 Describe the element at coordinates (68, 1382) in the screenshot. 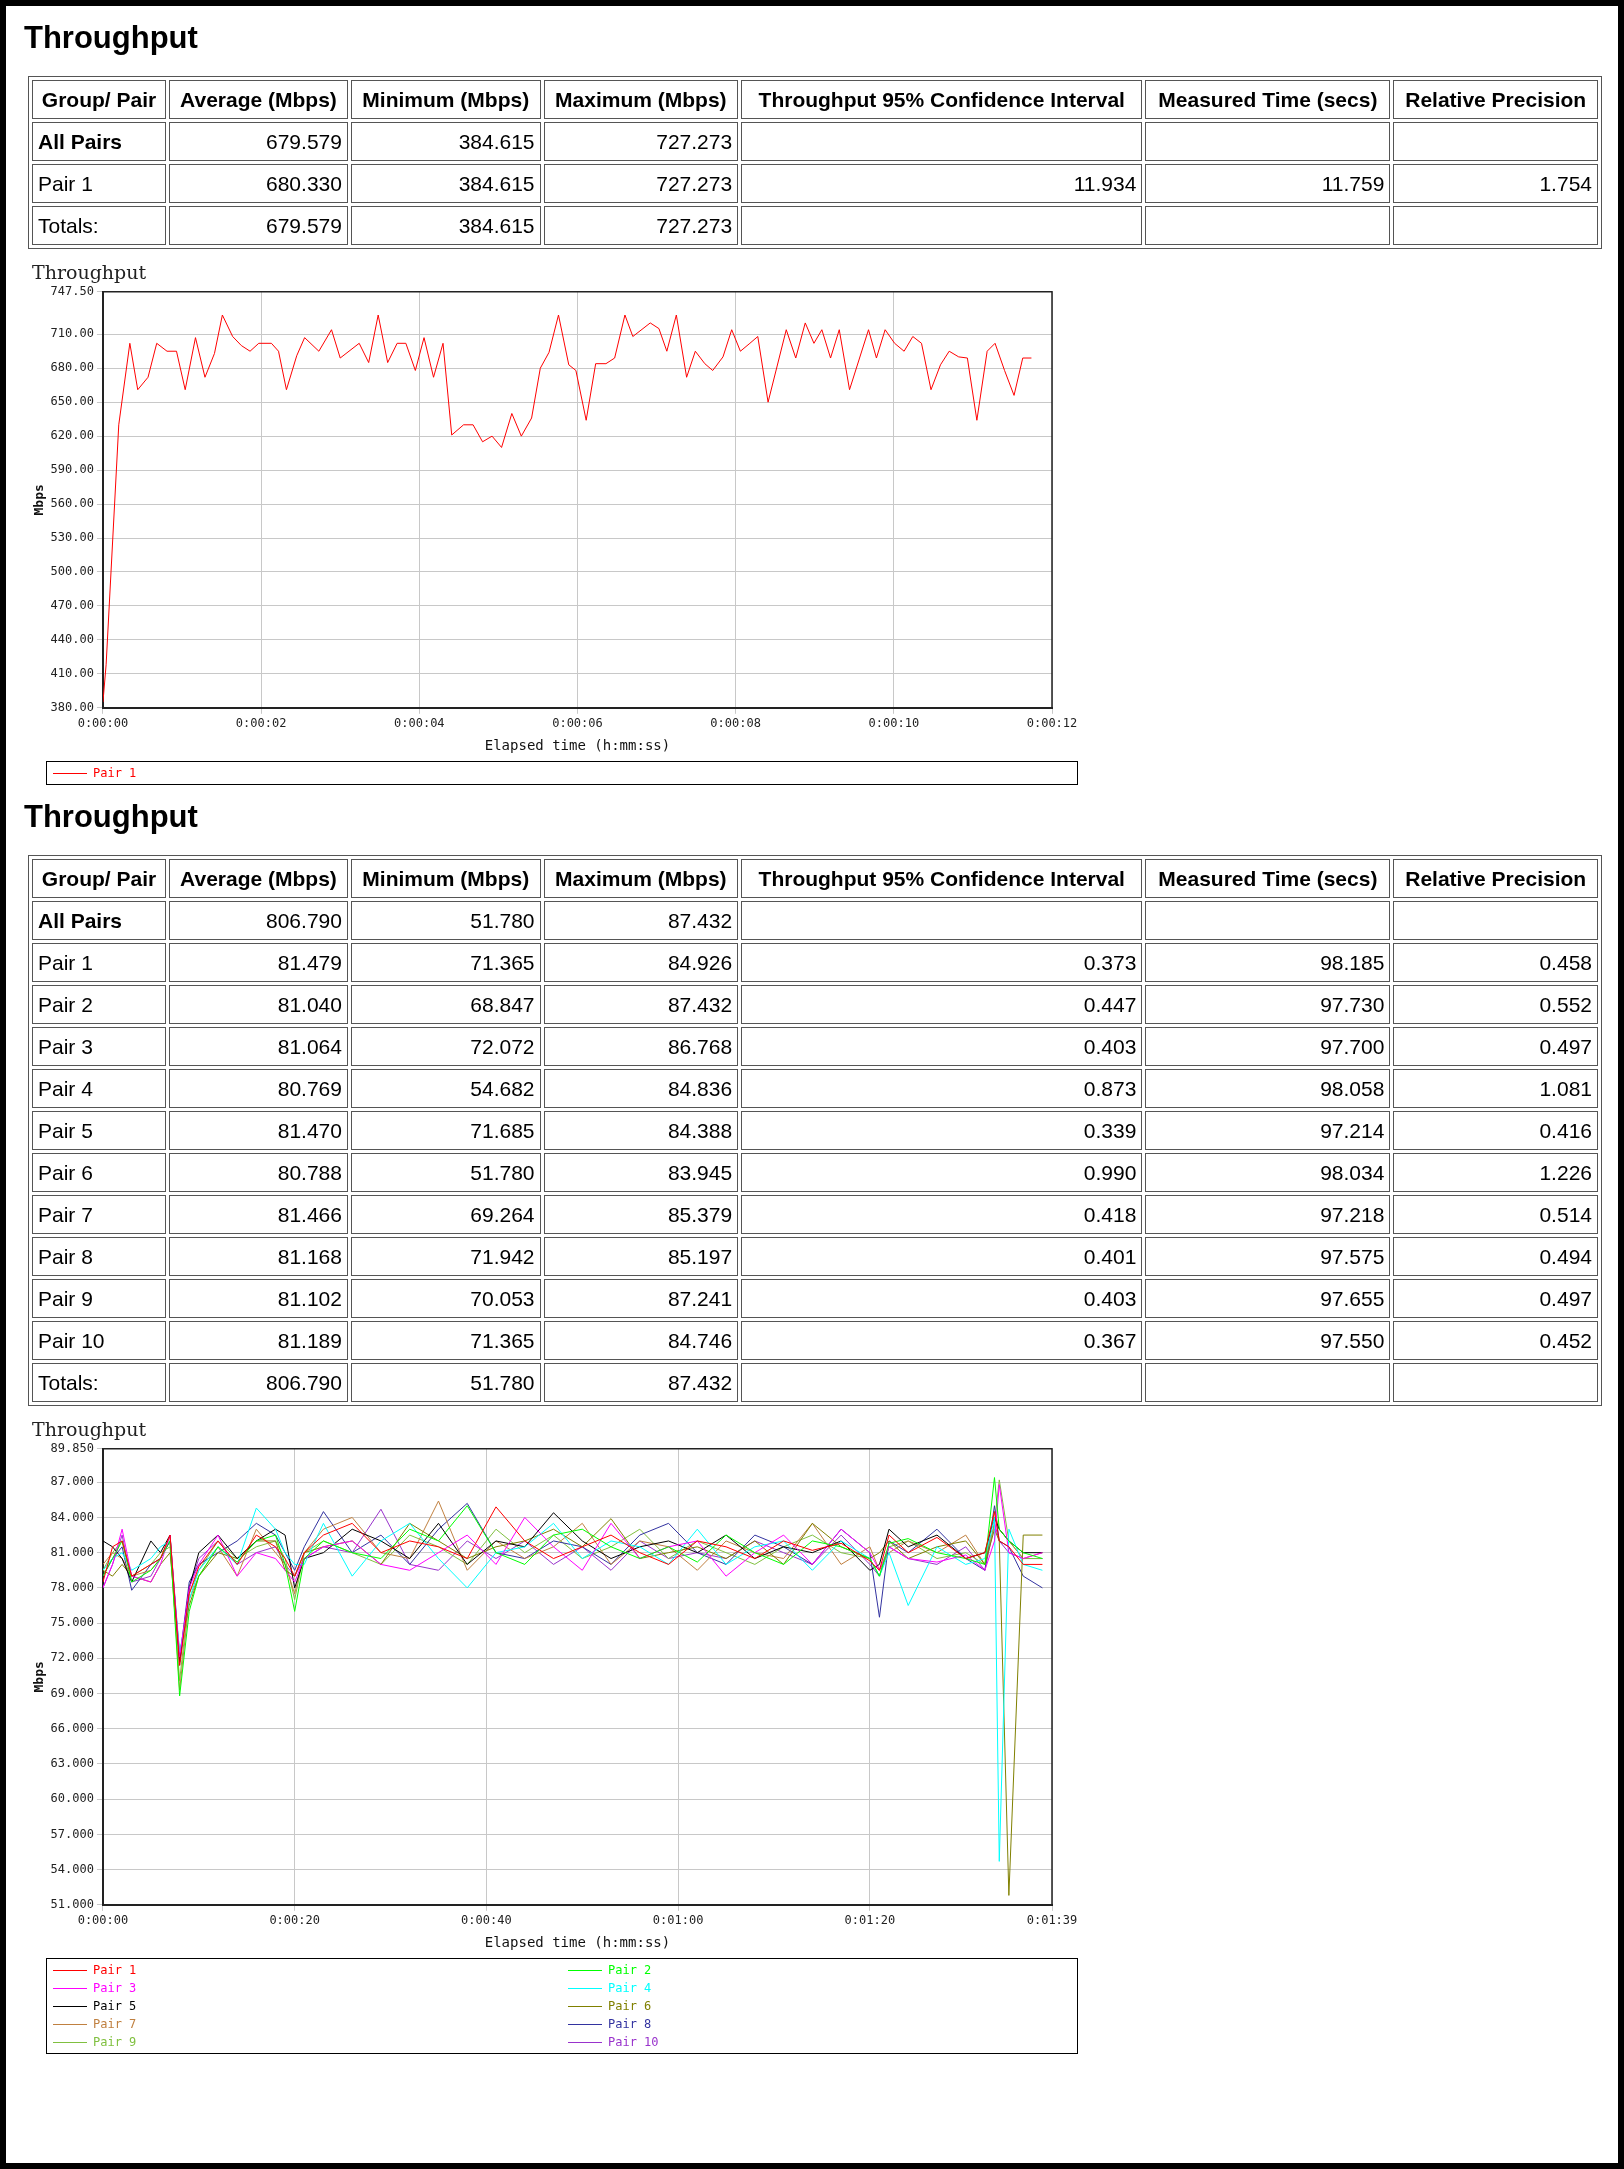

I see `text: Totals:` at that location.